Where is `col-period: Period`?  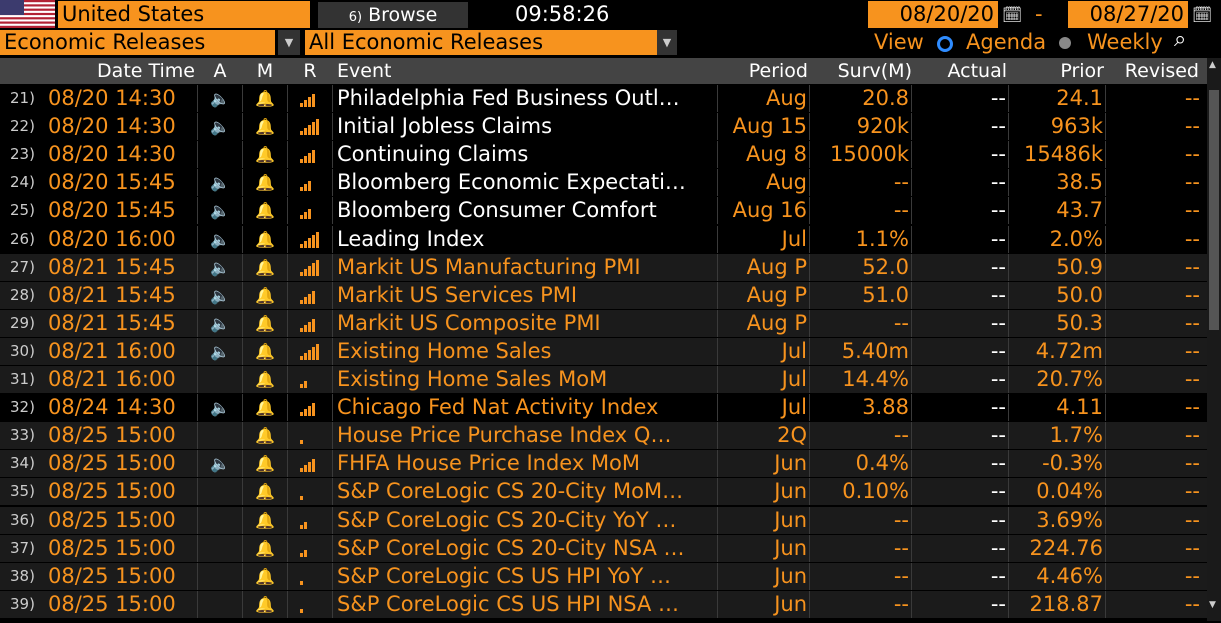
col-period: Period is located at coordinates (778, 71).